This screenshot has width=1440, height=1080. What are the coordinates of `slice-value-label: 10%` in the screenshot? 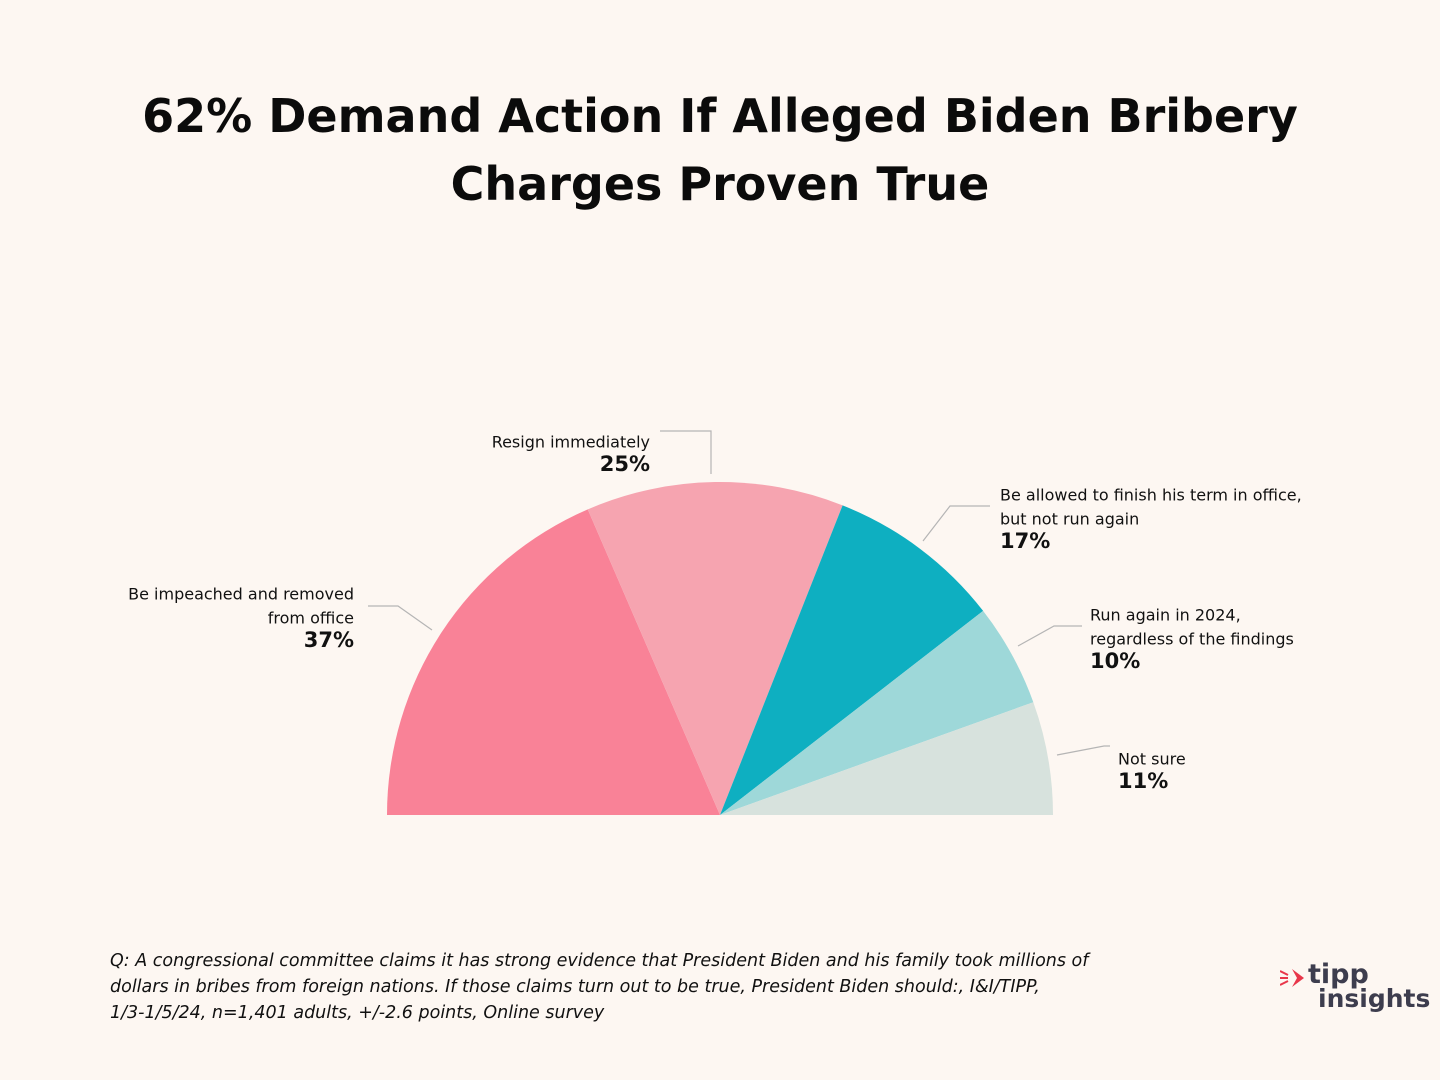 It's located at (1115, 661).